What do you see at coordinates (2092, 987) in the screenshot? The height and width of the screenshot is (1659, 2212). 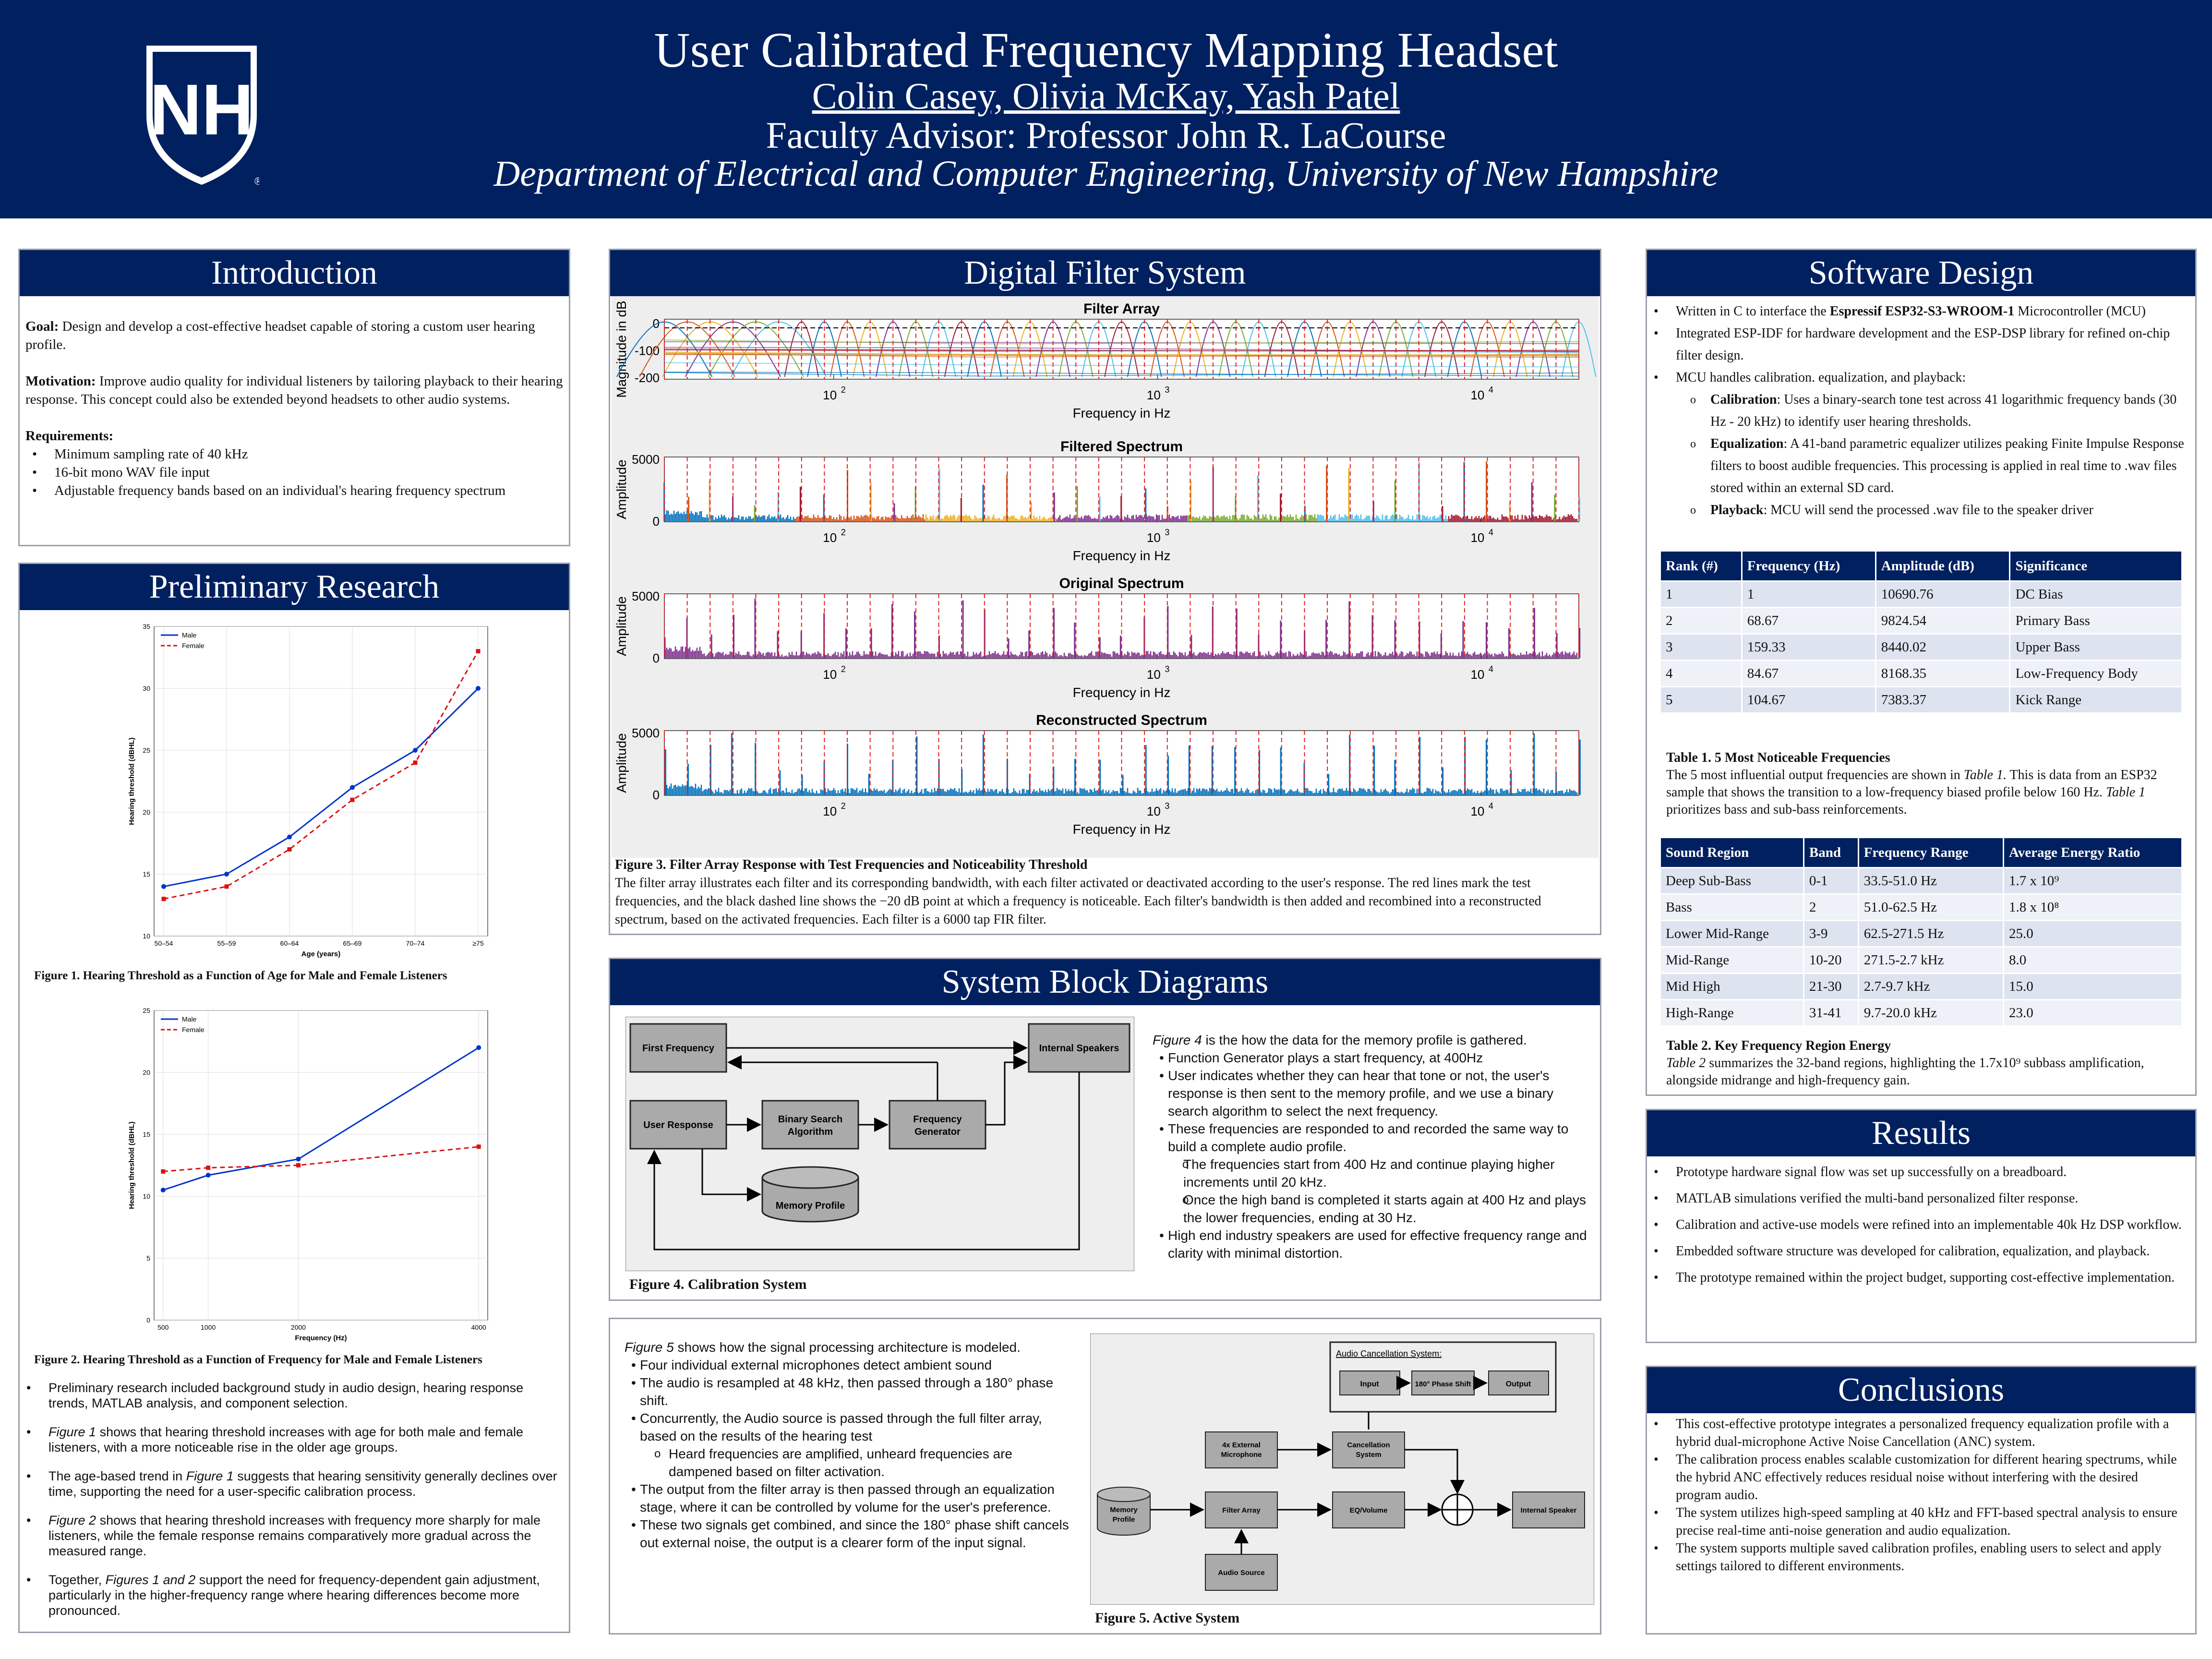 I see `table2-cell: 15.0` at bounding box center [2092, 987].